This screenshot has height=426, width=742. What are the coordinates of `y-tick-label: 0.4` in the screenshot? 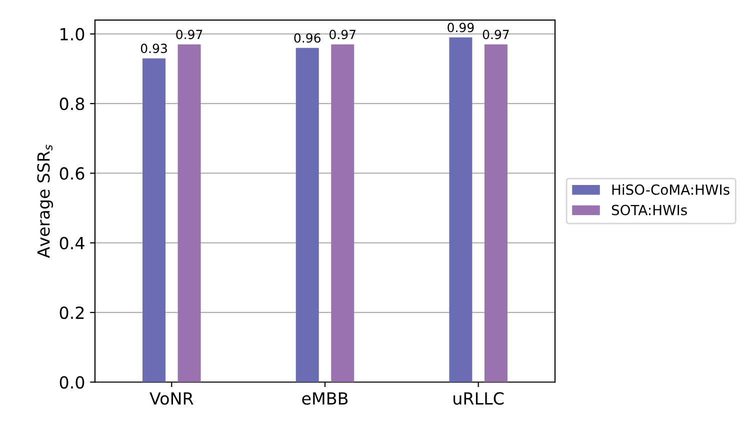 It's located at (72, 243).